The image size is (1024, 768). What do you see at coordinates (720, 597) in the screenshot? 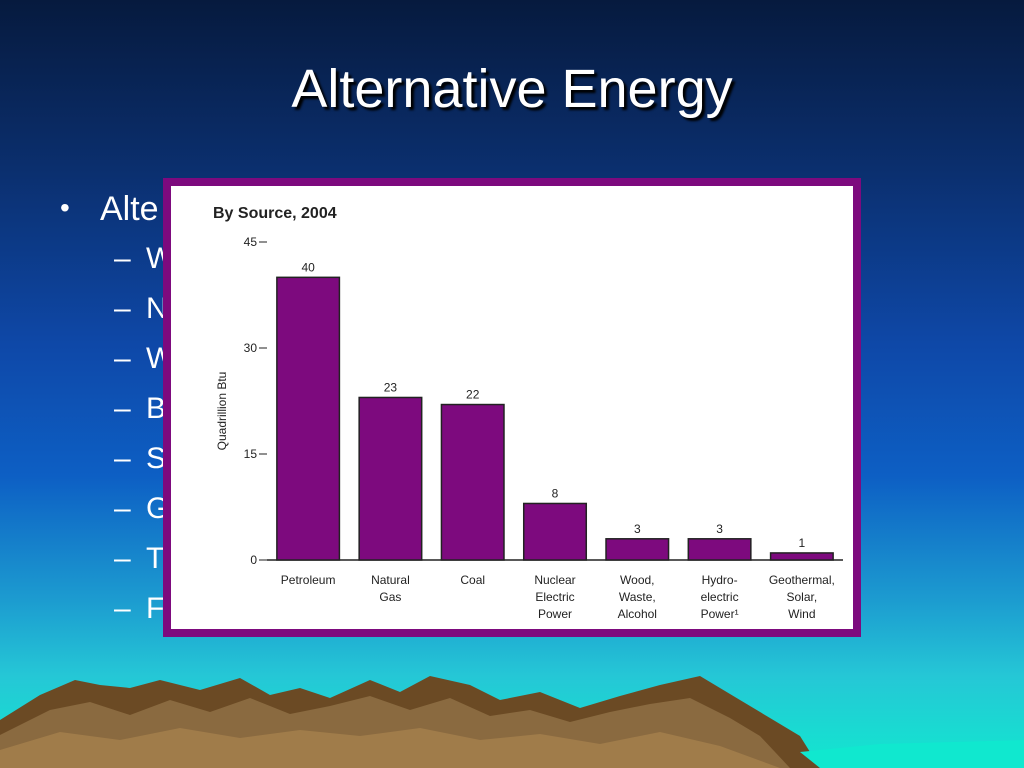
I see `x-tick-label: electric` at bounding box center [720, 597].